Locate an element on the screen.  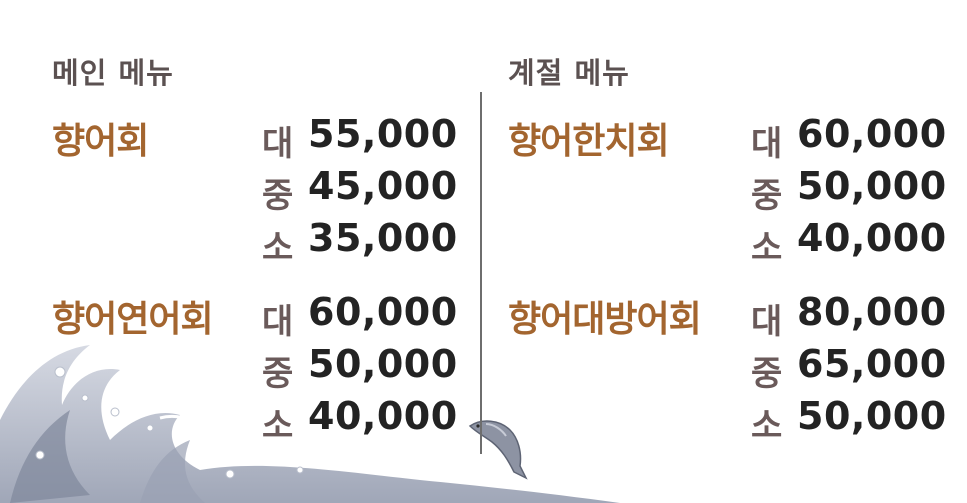
main-menu-title: 메인 메뉴 is located at coordinates (113, 73).